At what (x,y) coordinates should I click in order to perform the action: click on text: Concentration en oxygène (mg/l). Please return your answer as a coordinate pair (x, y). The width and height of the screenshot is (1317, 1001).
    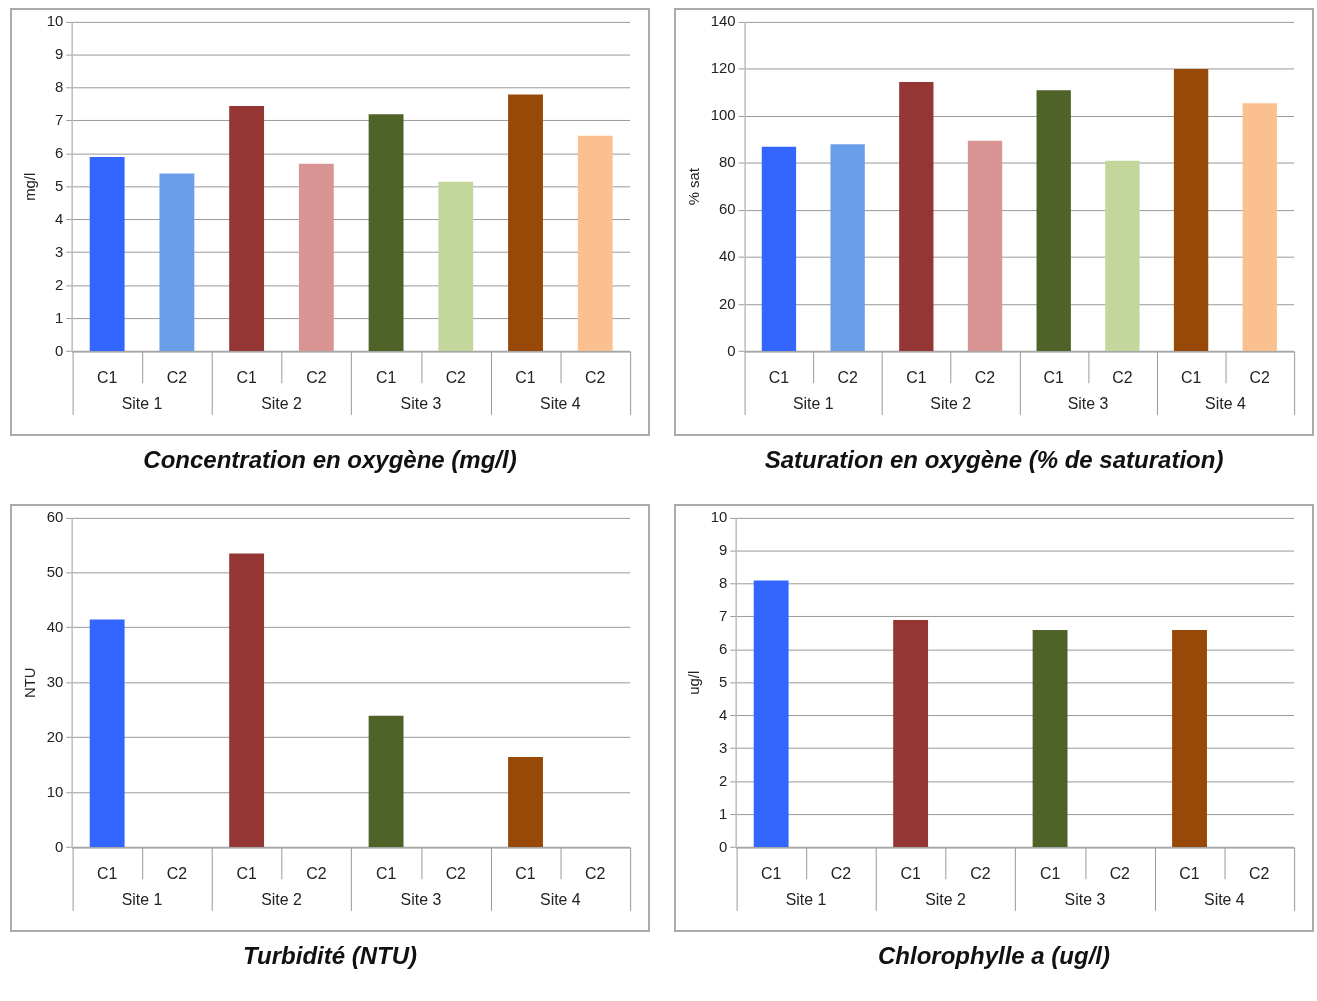
    Looking at the image, I should click on (330, 460).